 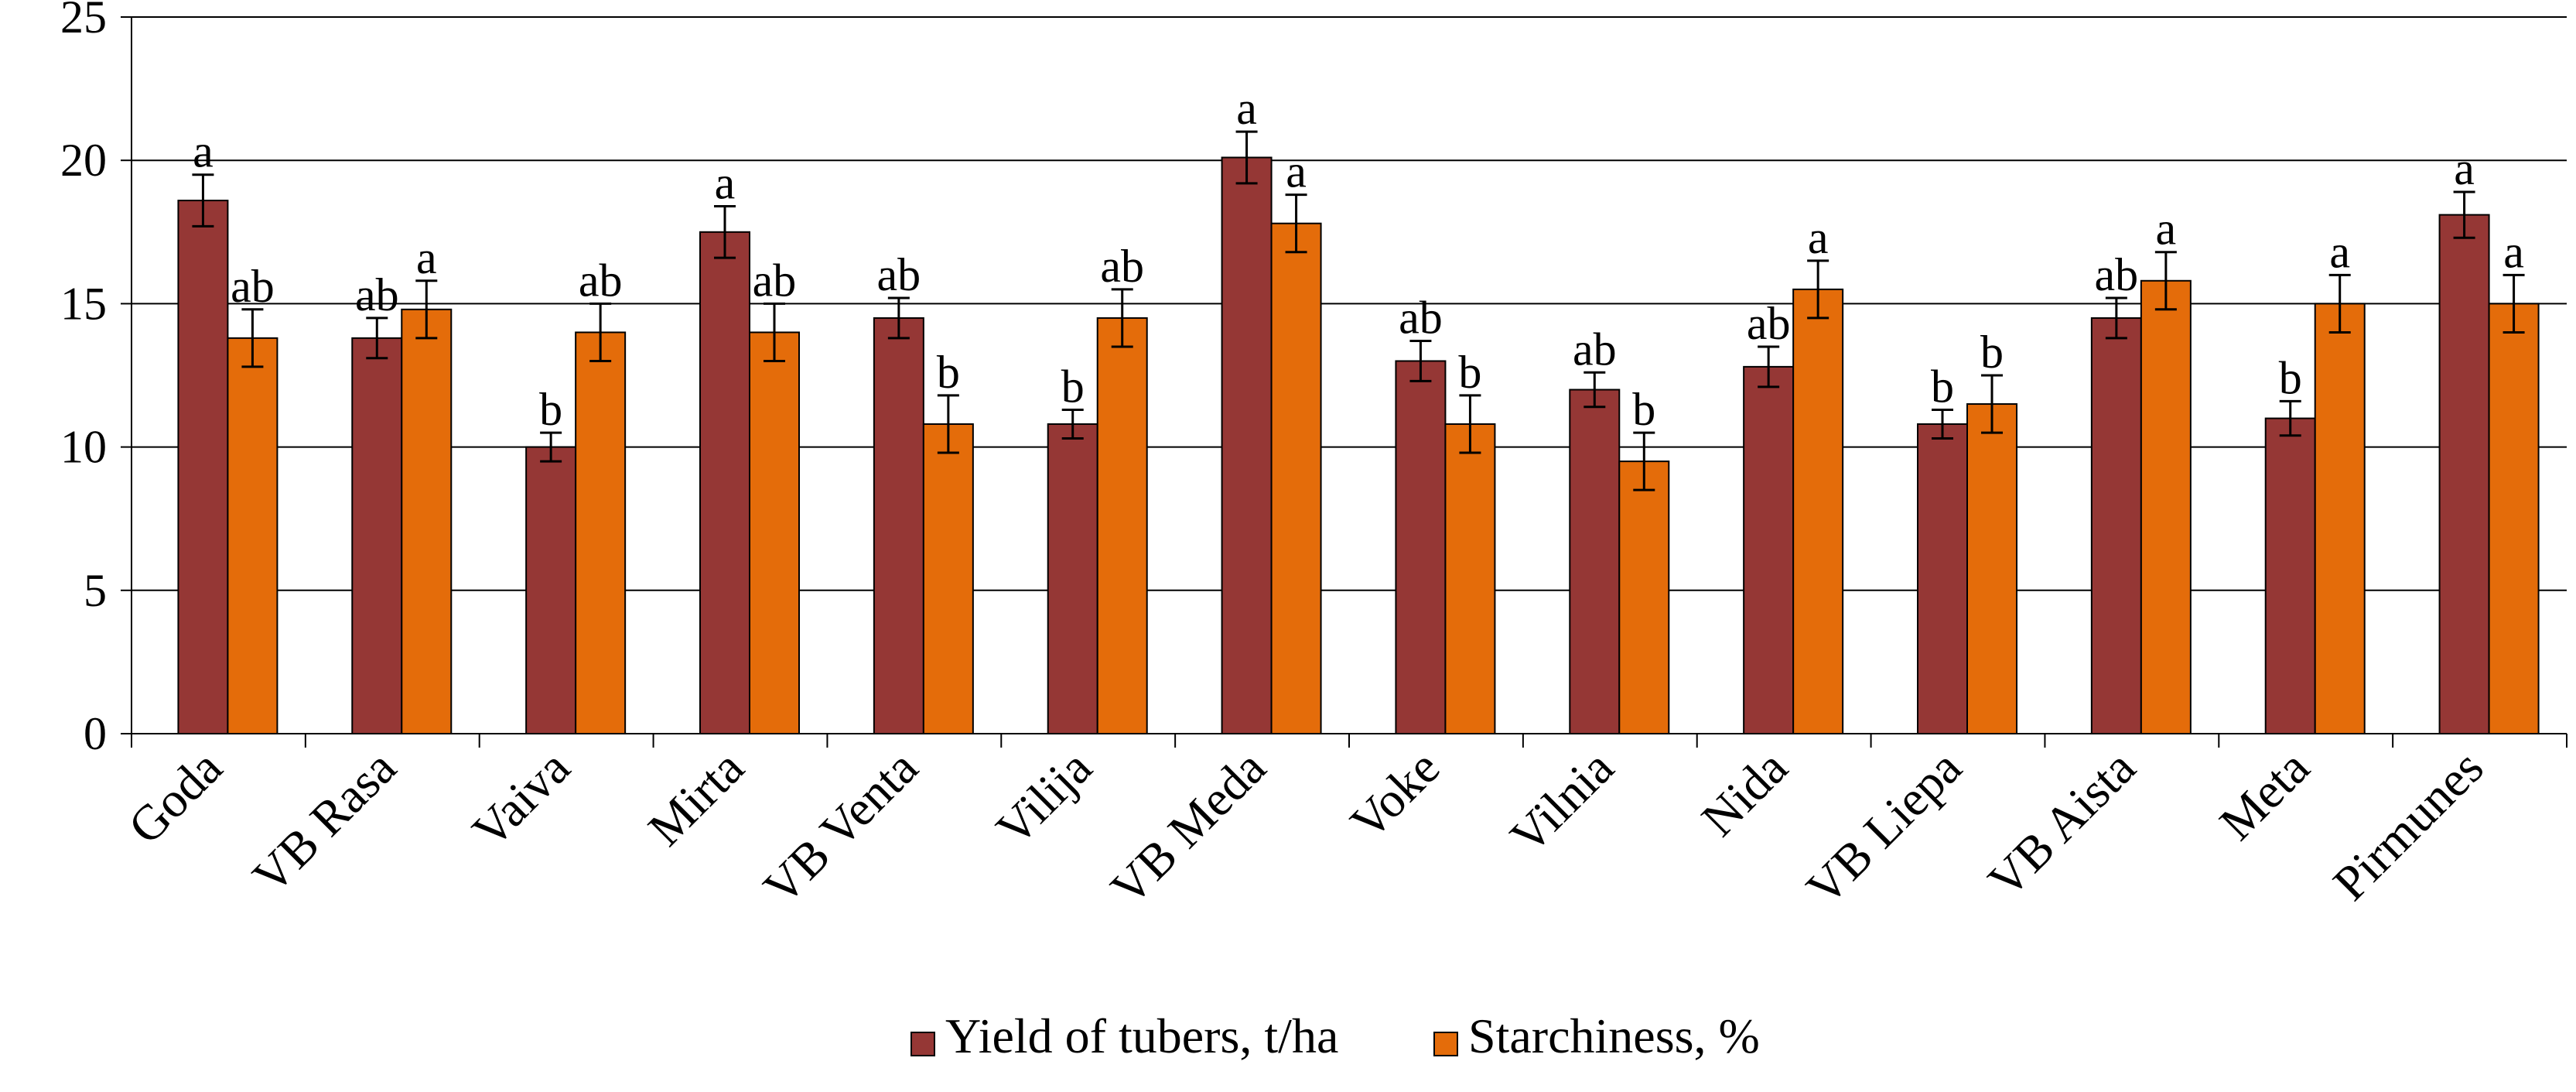 What do you see at coordinates (840, 828) in the screenshot?
I see `category-label: VB Venta` at bounding box center [840, 828].